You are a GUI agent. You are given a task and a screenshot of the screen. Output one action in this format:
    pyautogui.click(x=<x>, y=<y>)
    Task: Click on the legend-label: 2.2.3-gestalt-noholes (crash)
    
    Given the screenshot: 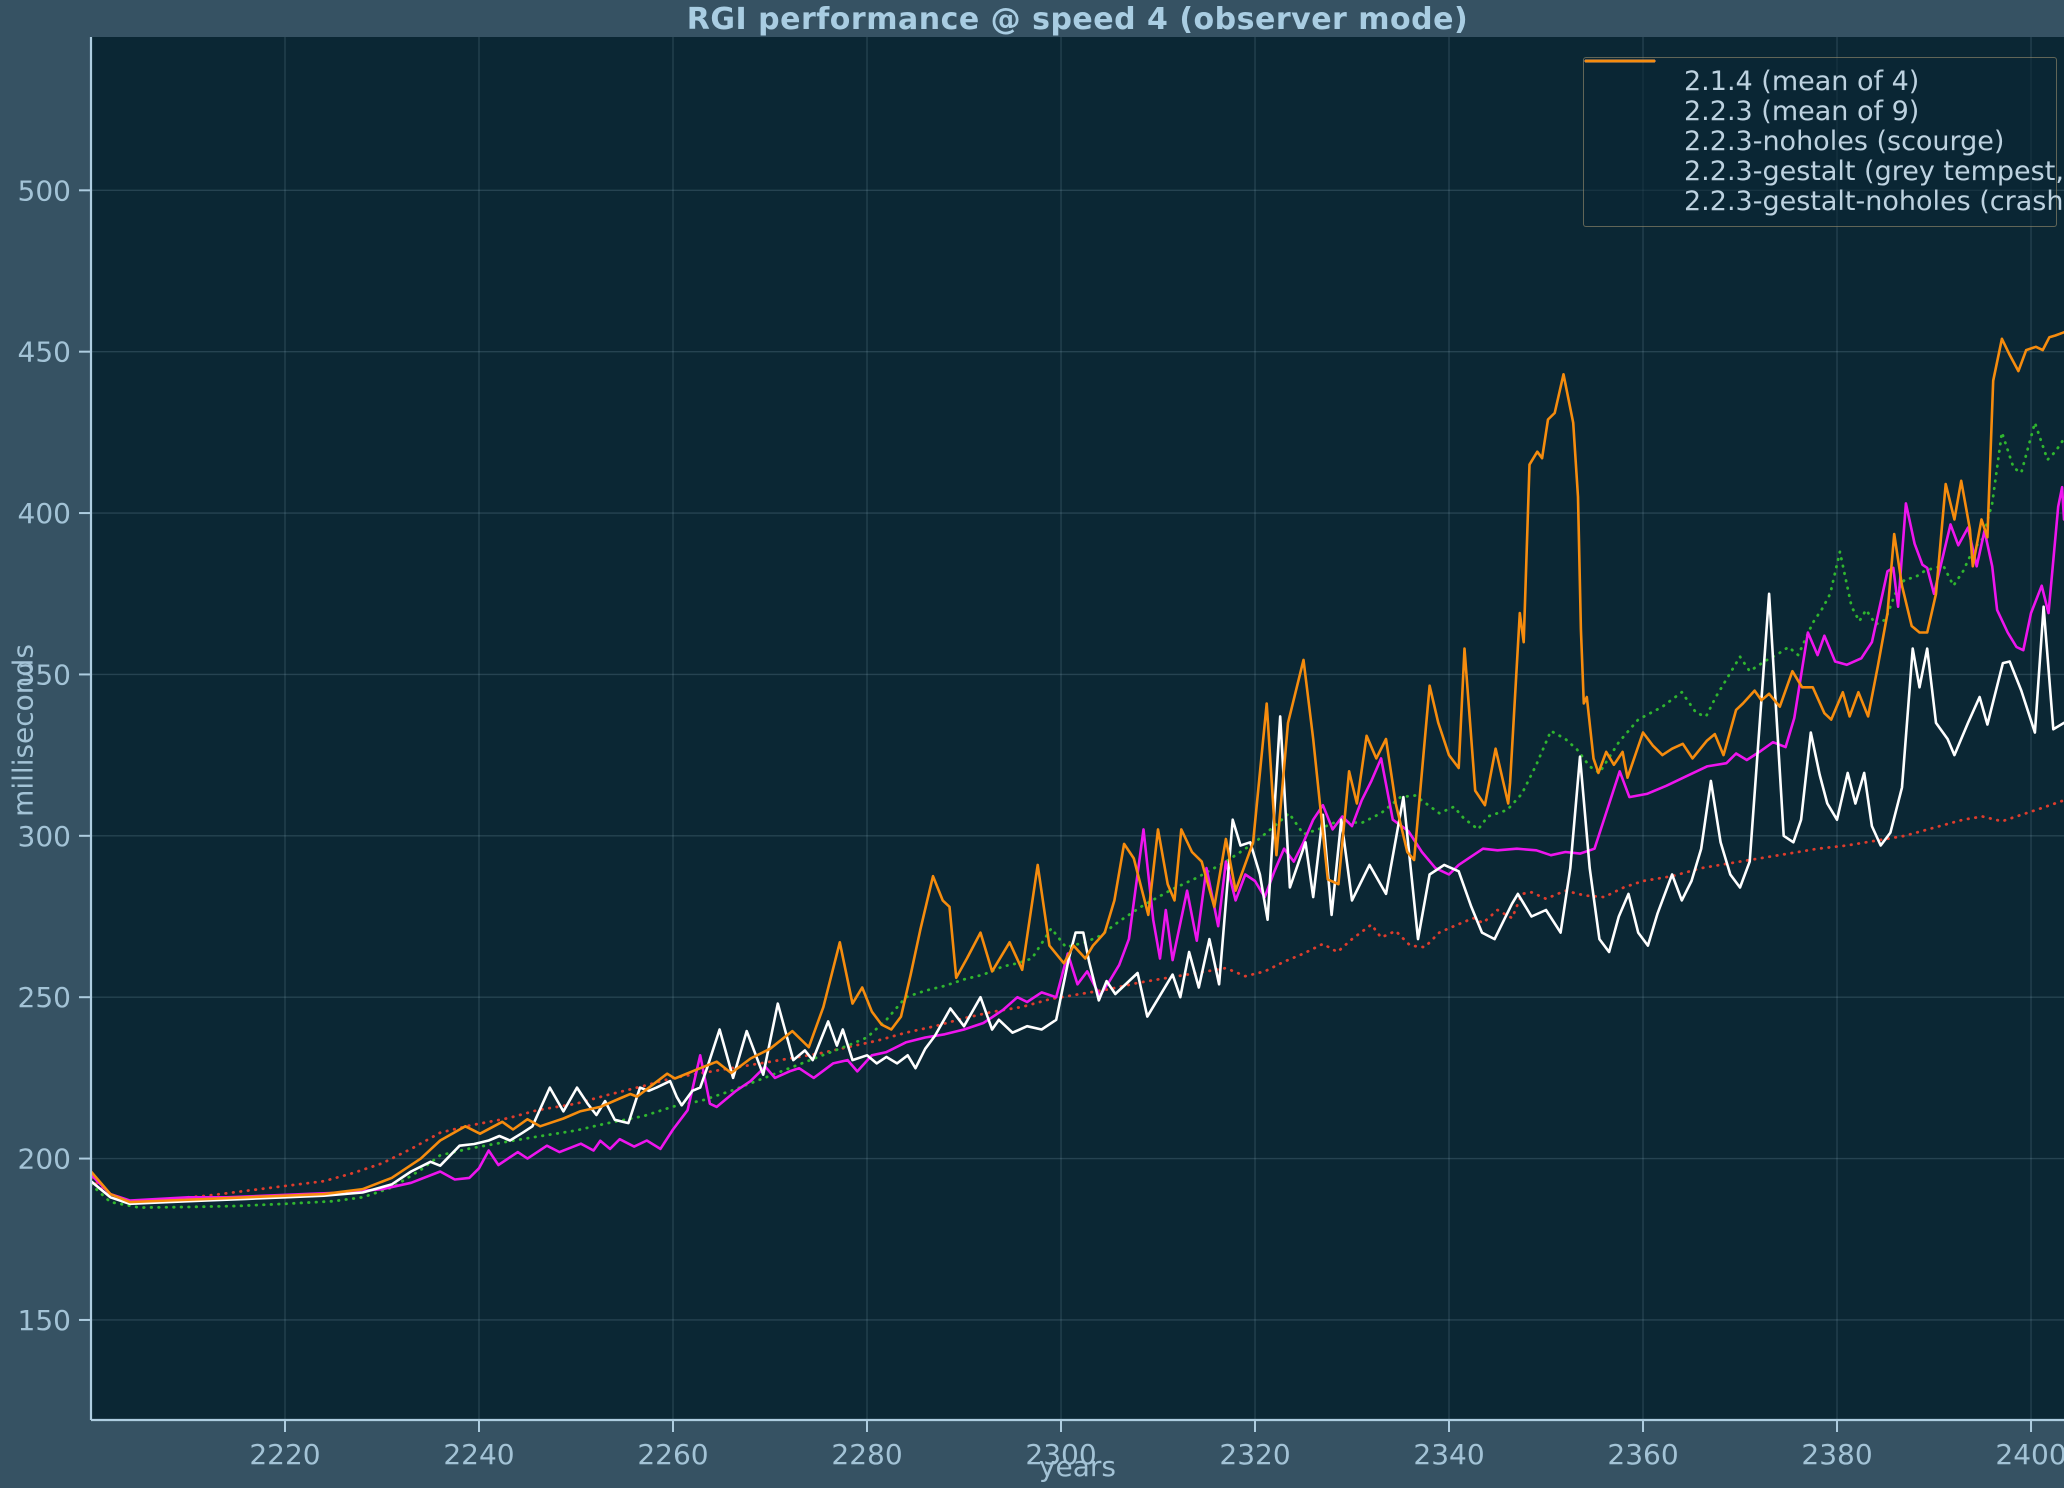 What is the action you would take?
    pyautogui.click(x=1874, y=201)
    